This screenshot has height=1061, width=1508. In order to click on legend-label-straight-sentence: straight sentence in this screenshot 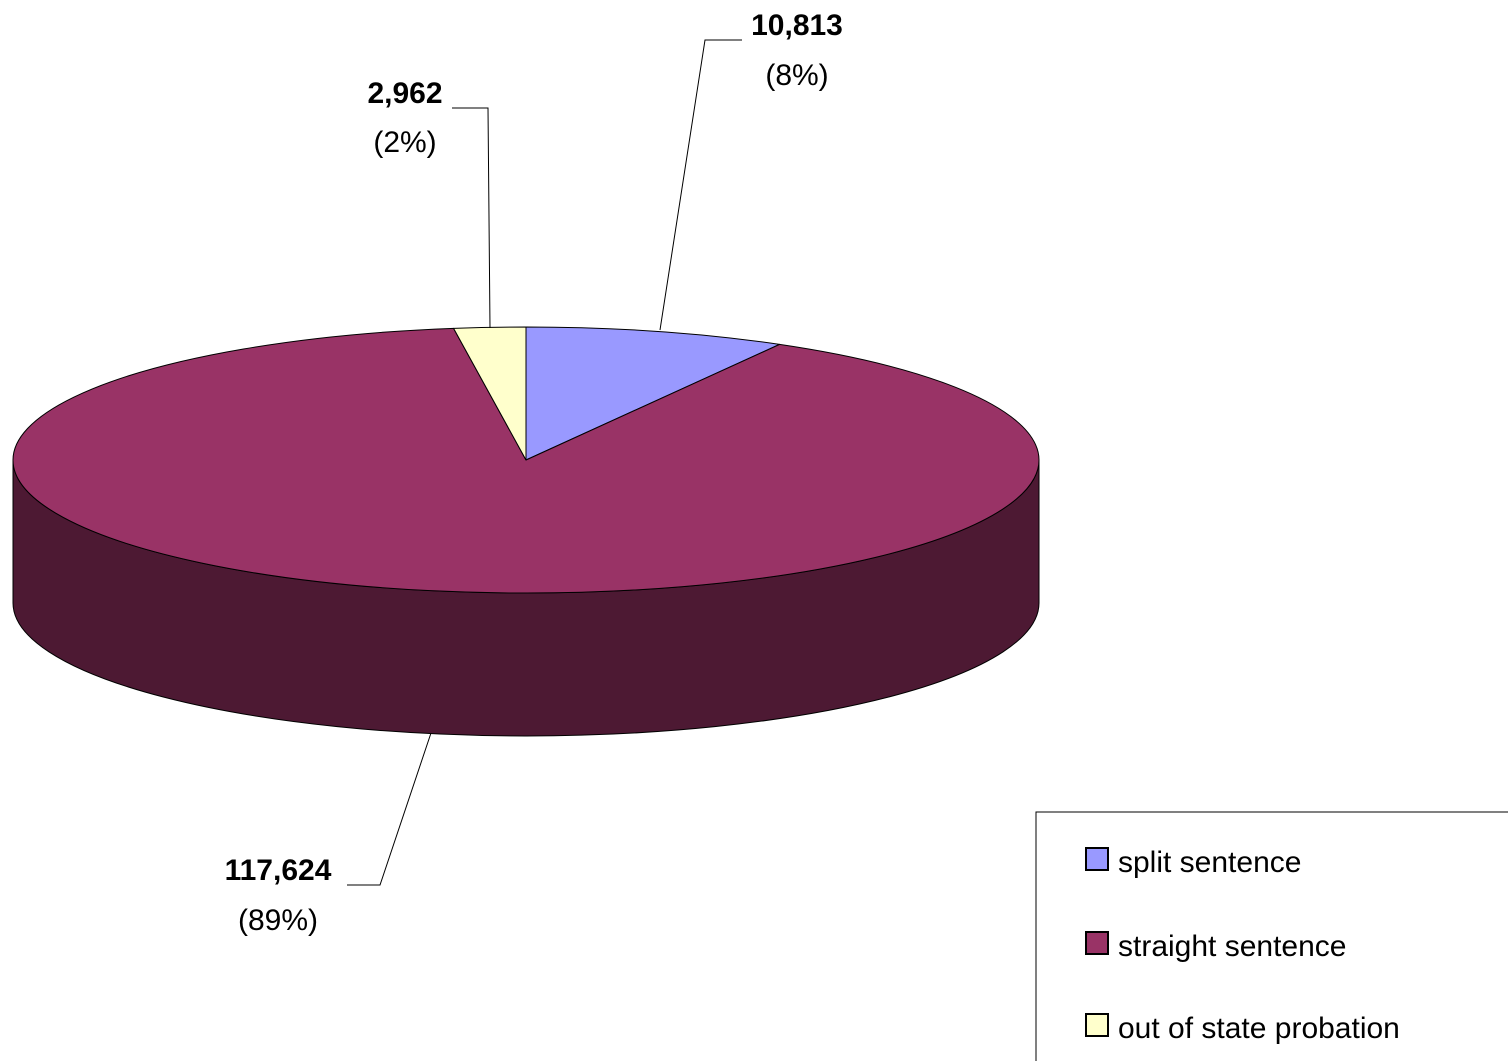, I will do `click(1232, 946)`.